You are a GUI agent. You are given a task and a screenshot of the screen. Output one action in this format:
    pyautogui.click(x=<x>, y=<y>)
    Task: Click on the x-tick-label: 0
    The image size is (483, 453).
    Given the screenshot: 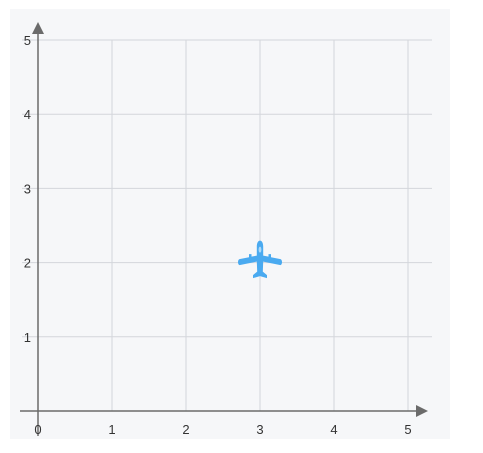 What is the action you would take?
    pyautogui.click(x=37, y=429)
    